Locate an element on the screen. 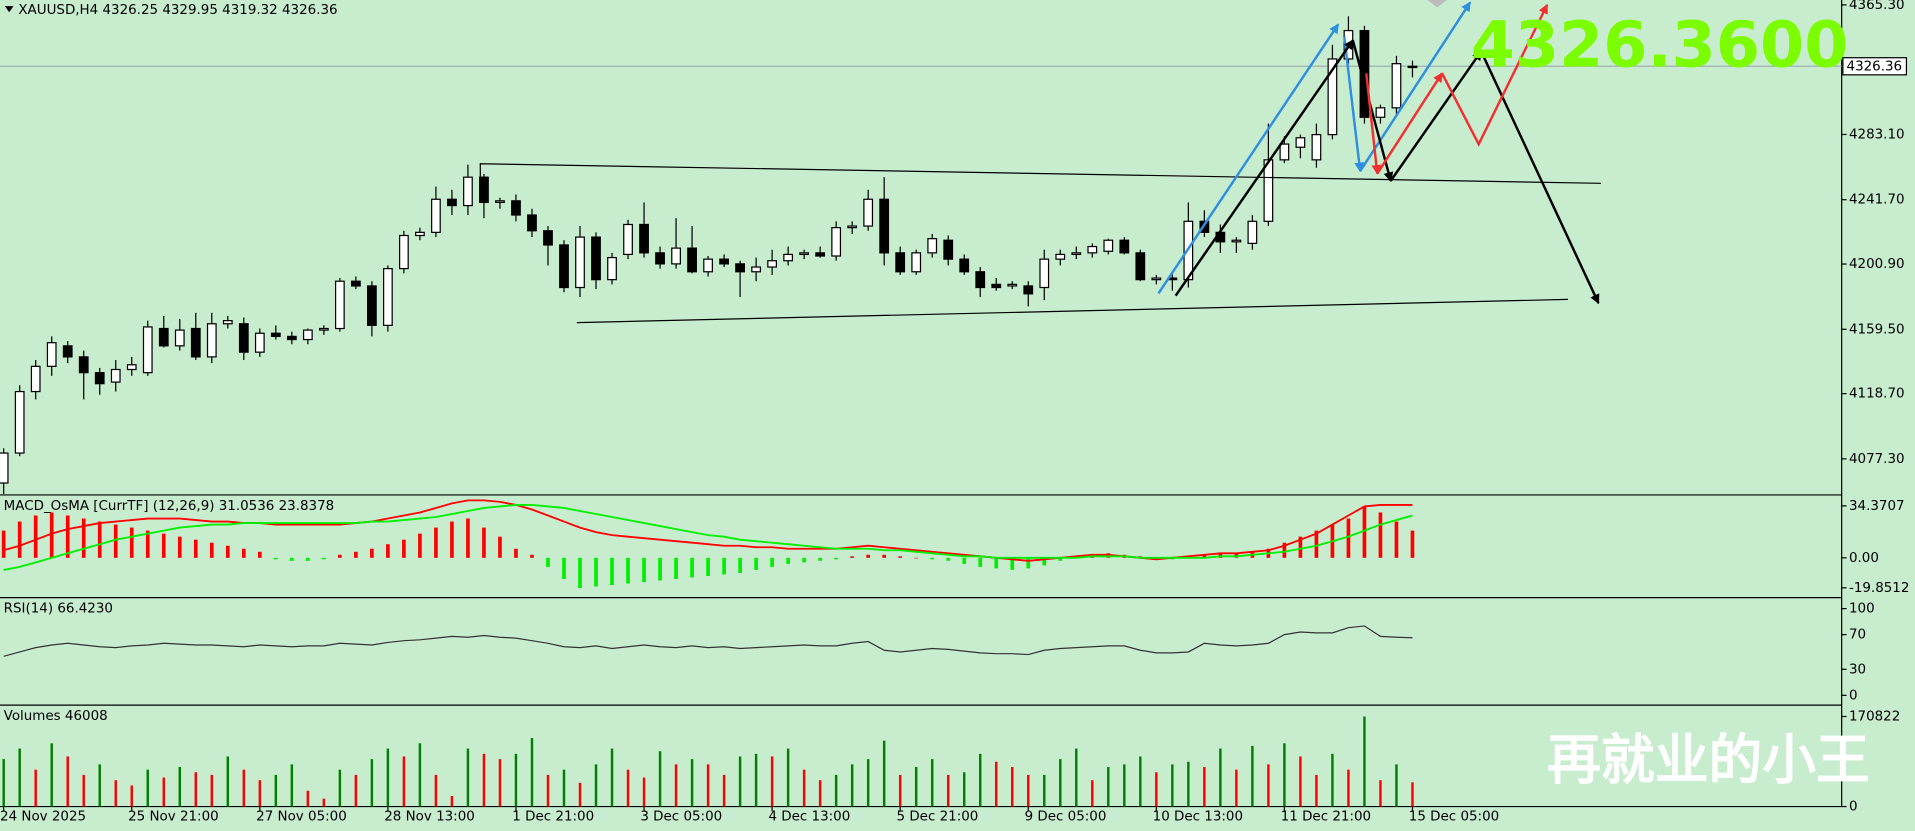 Image resolution: width=1915 pixels, height=831 pixels. indicator-line is located at coordinates (708, 537).